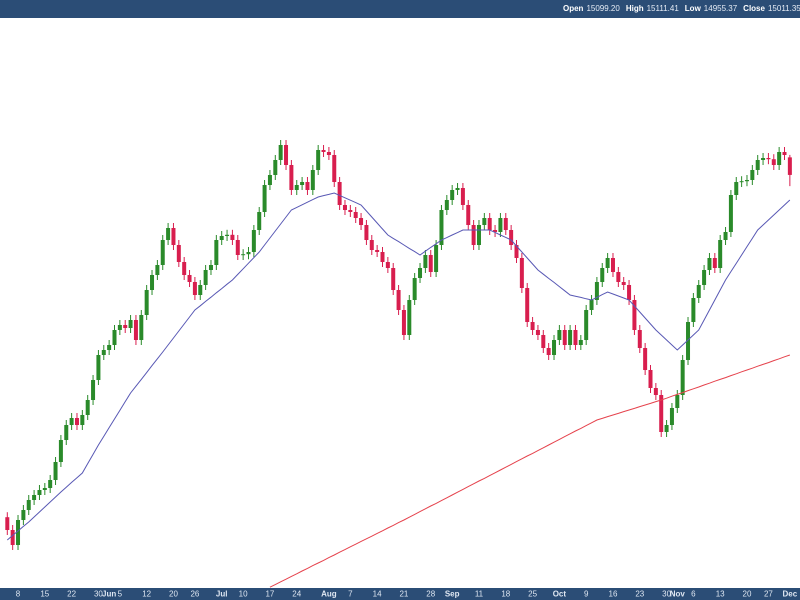 The height and width of the screenshot is (600, 800). Describe the element at coordinates (768, 594) in the screenshot. I see `x-tick-label: 27` at that location.